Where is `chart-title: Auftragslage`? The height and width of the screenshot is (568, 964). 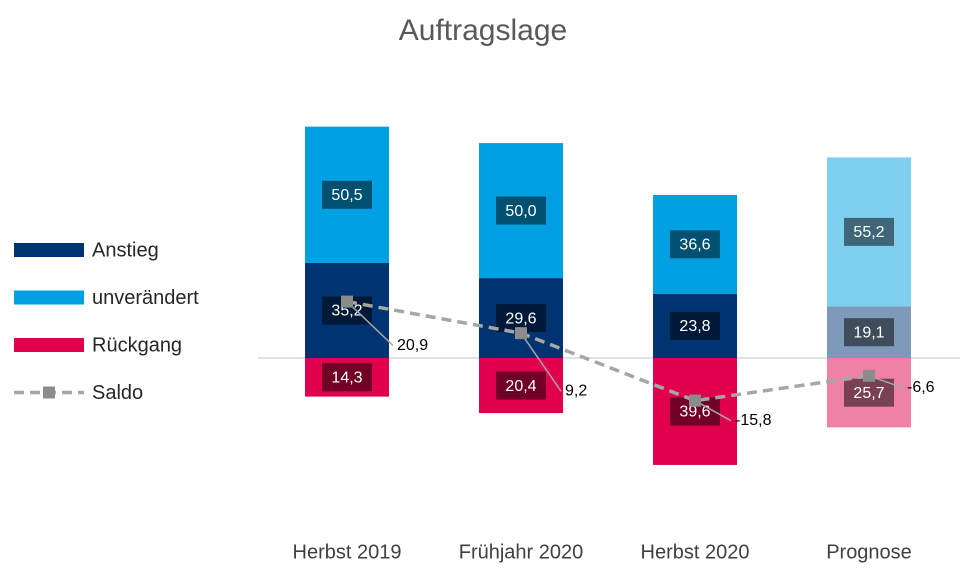 chart-title: Auftragslage is located at coordinates (483, 30).